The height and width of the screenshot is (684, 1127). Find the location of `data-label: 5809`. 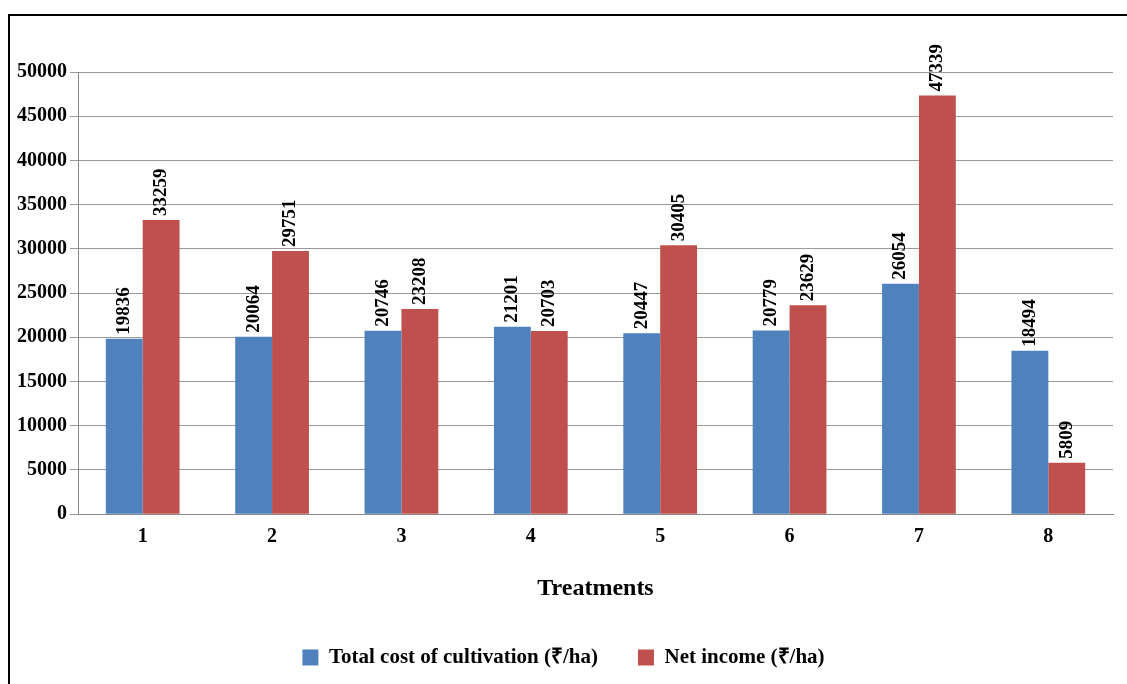

data-label: 5809 is located at coordinates (1065, 439).